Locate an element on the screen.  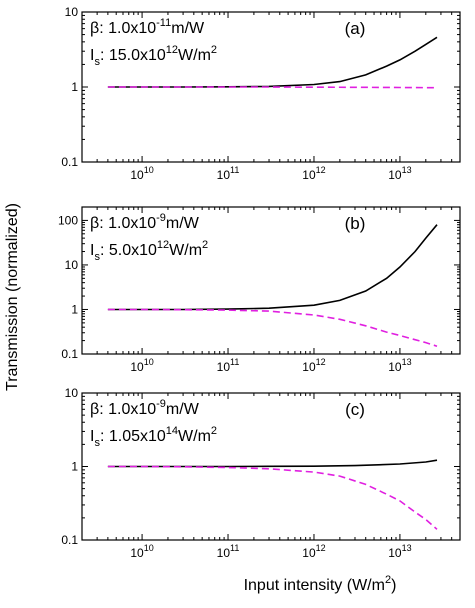
is-exp: 14 is located at coordinates (172, 431).